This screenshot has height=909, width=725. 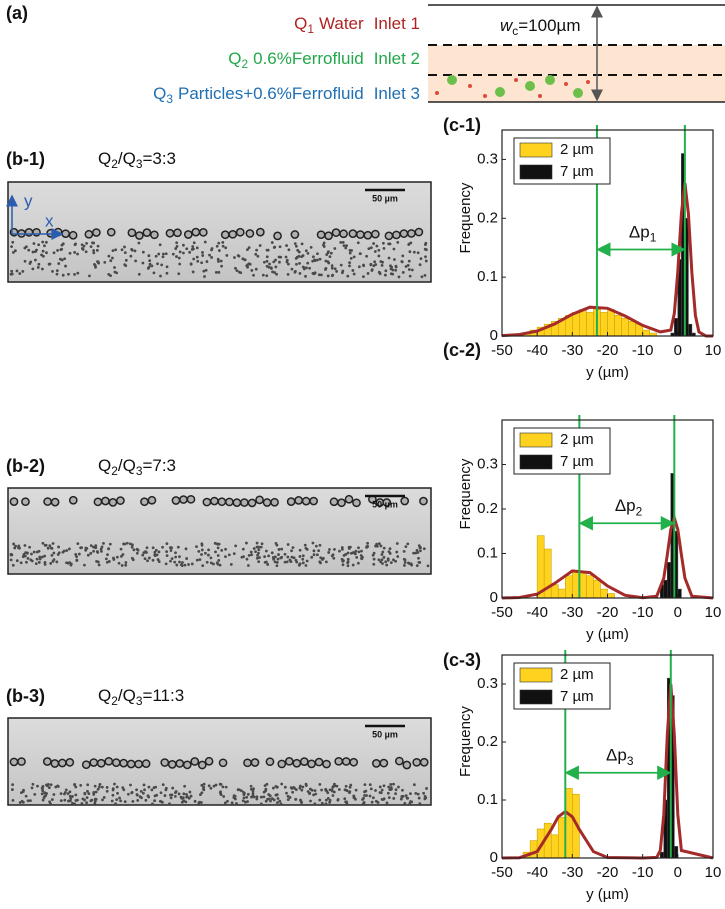 I want to click on flow-ratio: Q2/Q3=7:3, so click(x=137, y=467).